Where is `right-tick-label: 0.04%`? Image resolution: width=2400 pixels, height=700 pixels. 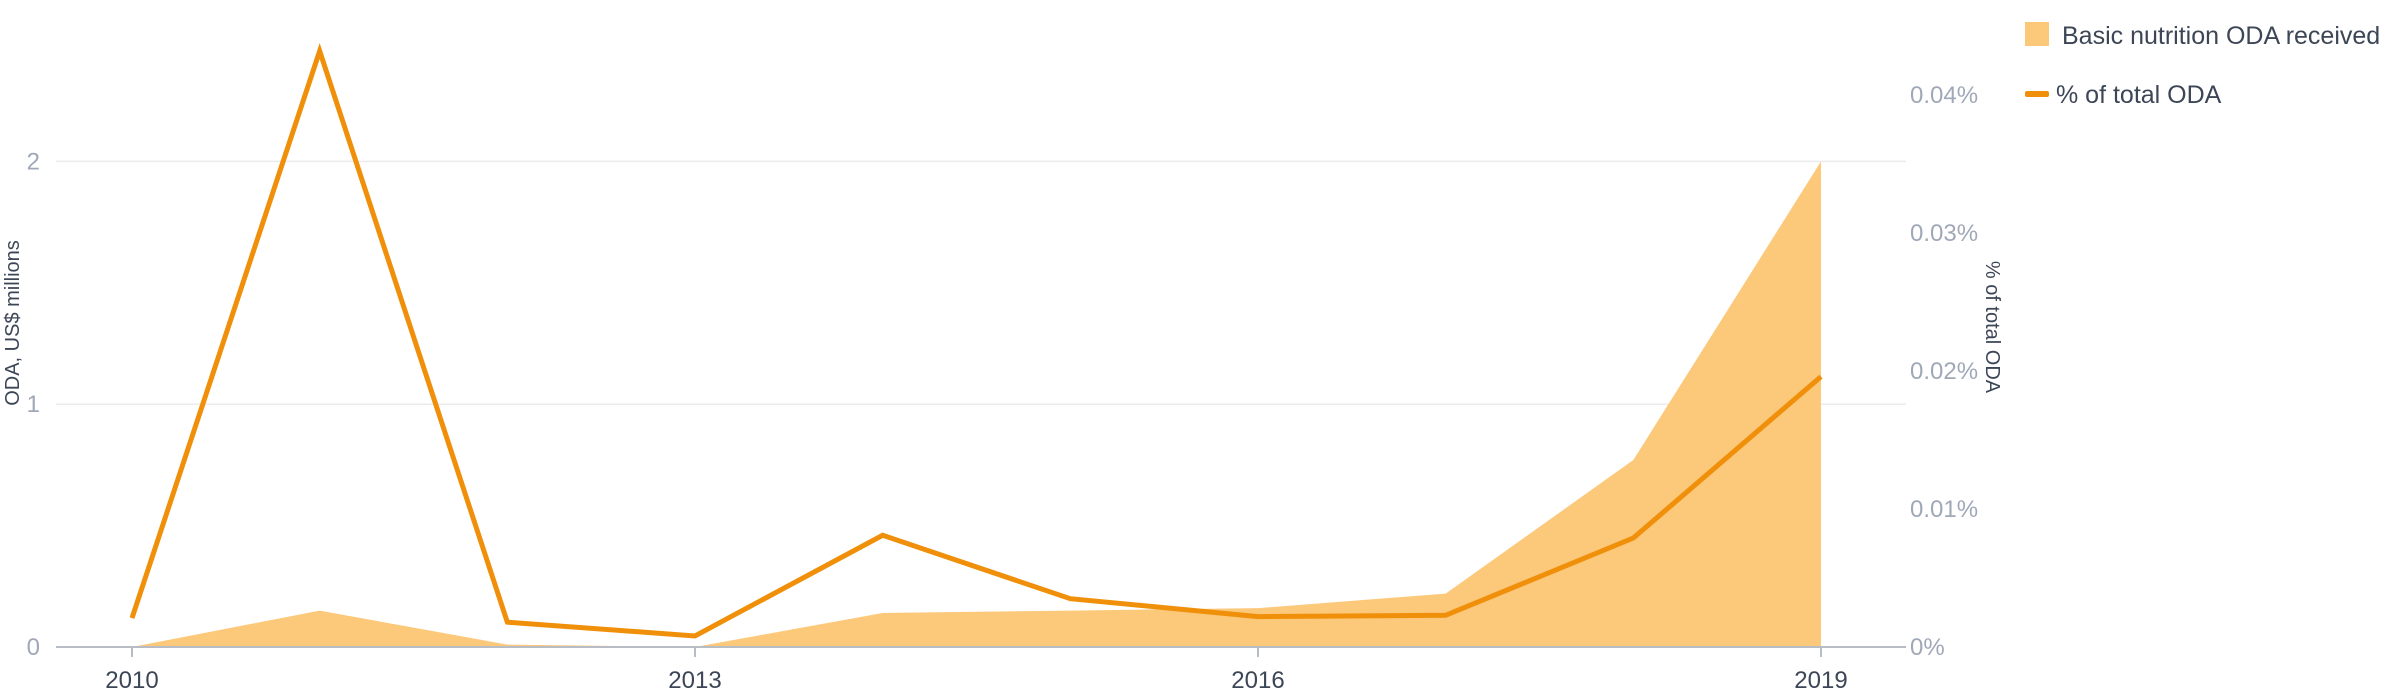
right-tick-label: 0.04% is located at coordinates (1944, 95).